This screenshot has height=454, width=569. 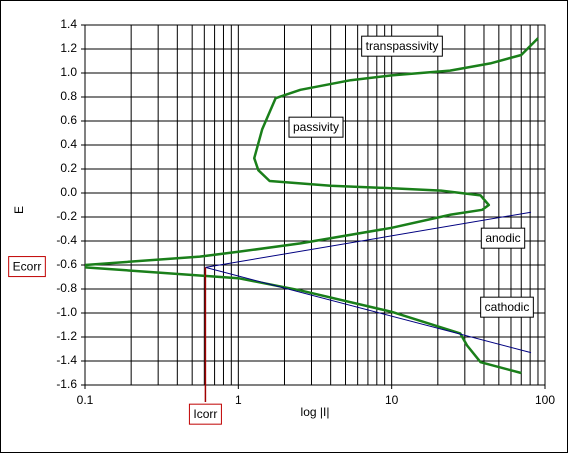 What do you see at coordinates (392, 400) in the screenshot?
I see `x-tick-label: 10` at bounding box center [392, 400].